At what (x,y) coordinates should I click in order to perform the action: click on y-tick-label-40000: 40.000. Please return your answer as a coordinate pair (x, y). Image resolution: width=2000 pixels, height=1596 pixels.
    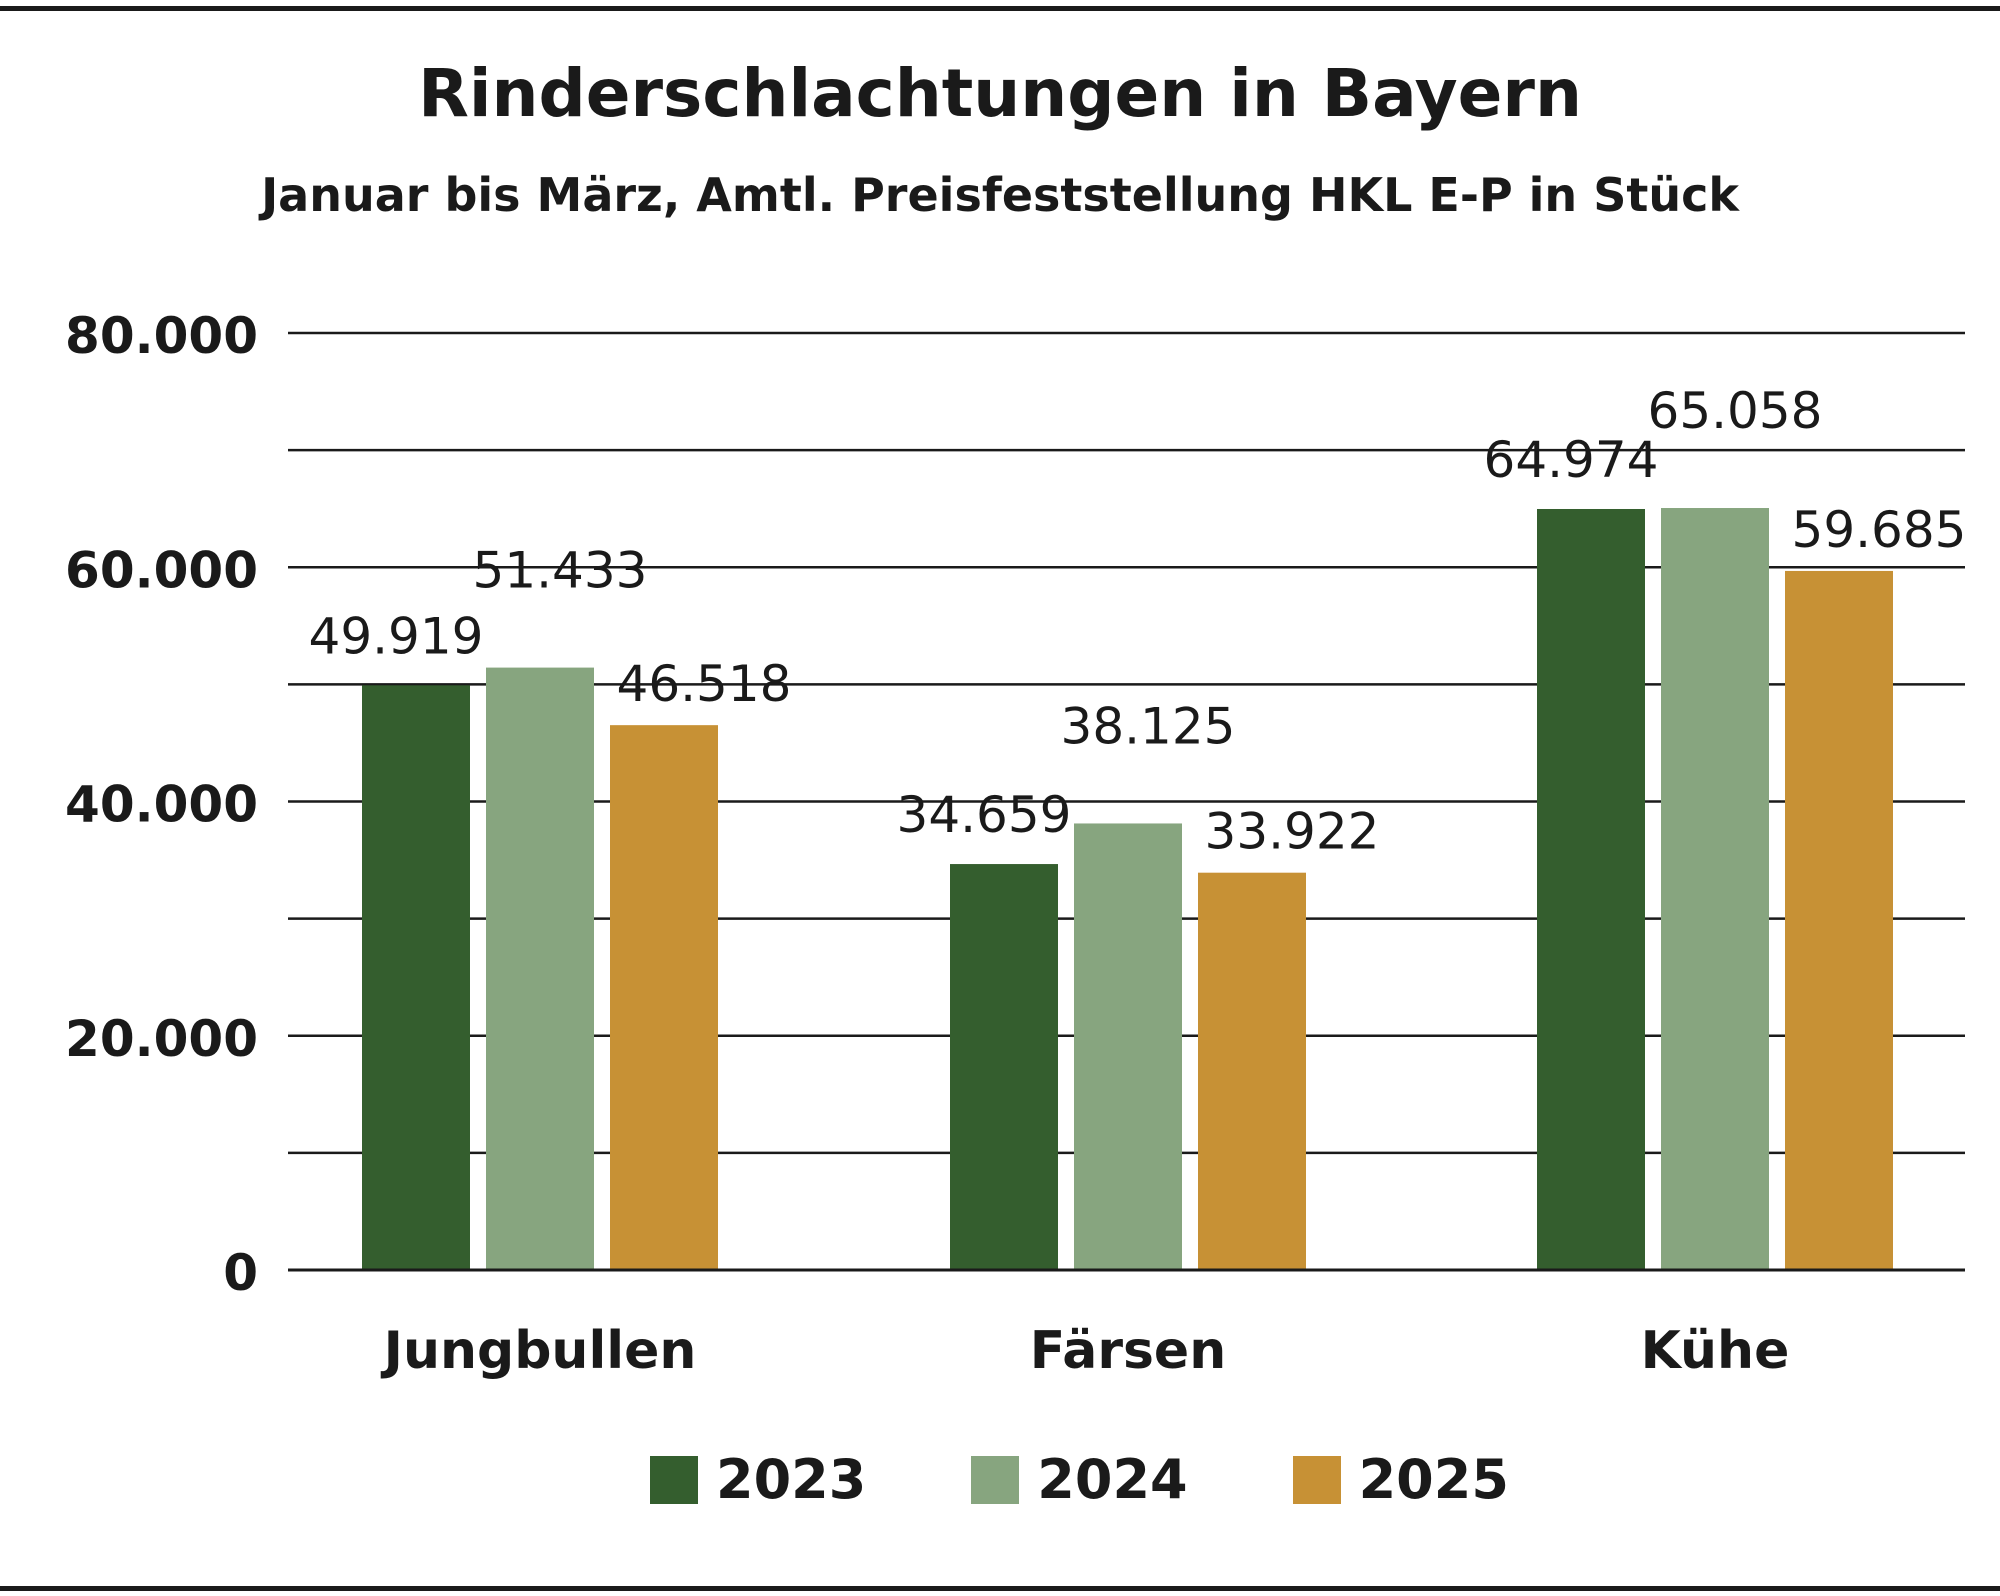
    Looking at the image, I should click on (161, 805).